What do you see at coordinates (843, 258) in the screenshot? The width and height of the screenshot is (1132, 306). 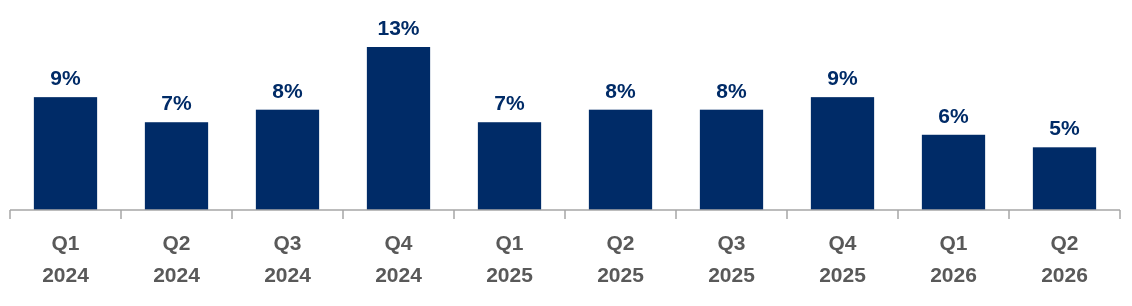 I see `x-tick-label: Q4 2025` at bounding box center [843, 258].